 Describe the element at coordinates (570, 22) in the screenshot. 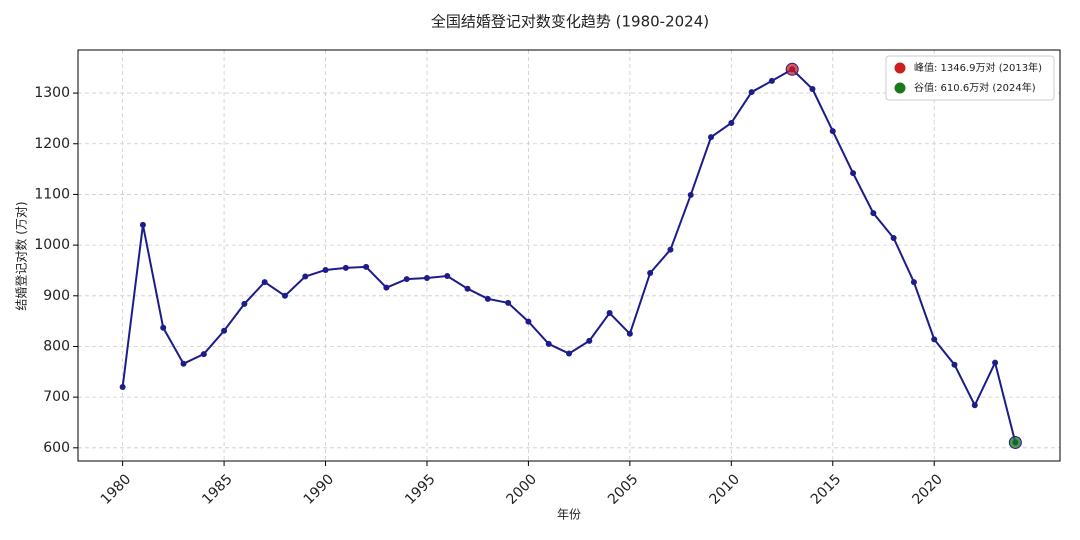

I see `chart-title: 全国结婚登记对数变化趋势 (1980-2024)` at that location.